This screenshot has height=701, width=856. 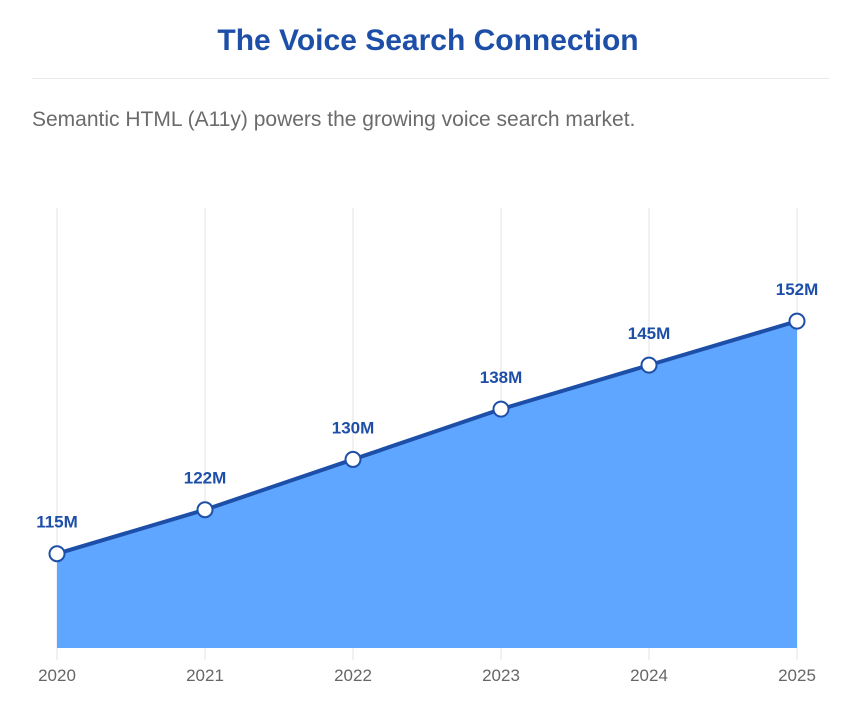 I want to click on data-label: 115M, so click(x=57, y=522).